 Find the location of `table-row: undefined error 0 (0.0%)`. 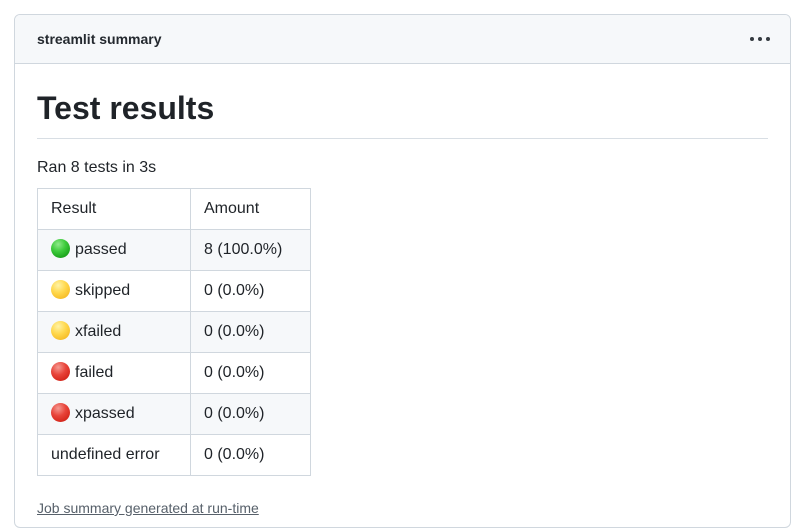

table-row: undefined error 0 (0.0%) is located at coordinates (174, 455).